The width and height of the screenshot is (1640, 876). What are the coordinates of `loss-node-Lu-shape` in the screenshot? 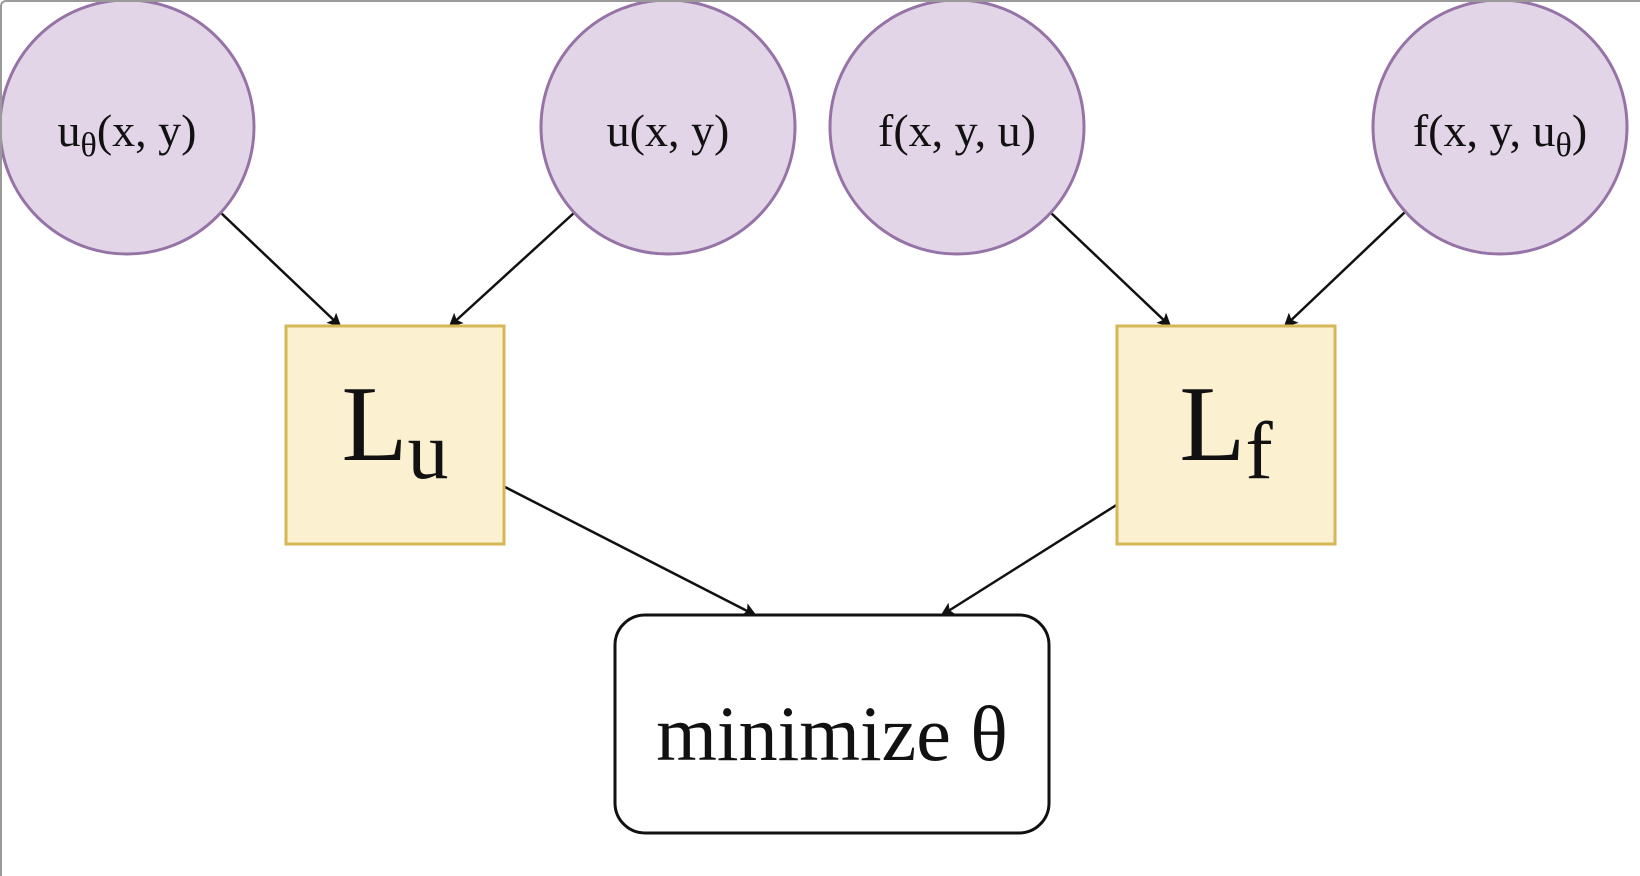 It's located at (395, 435).